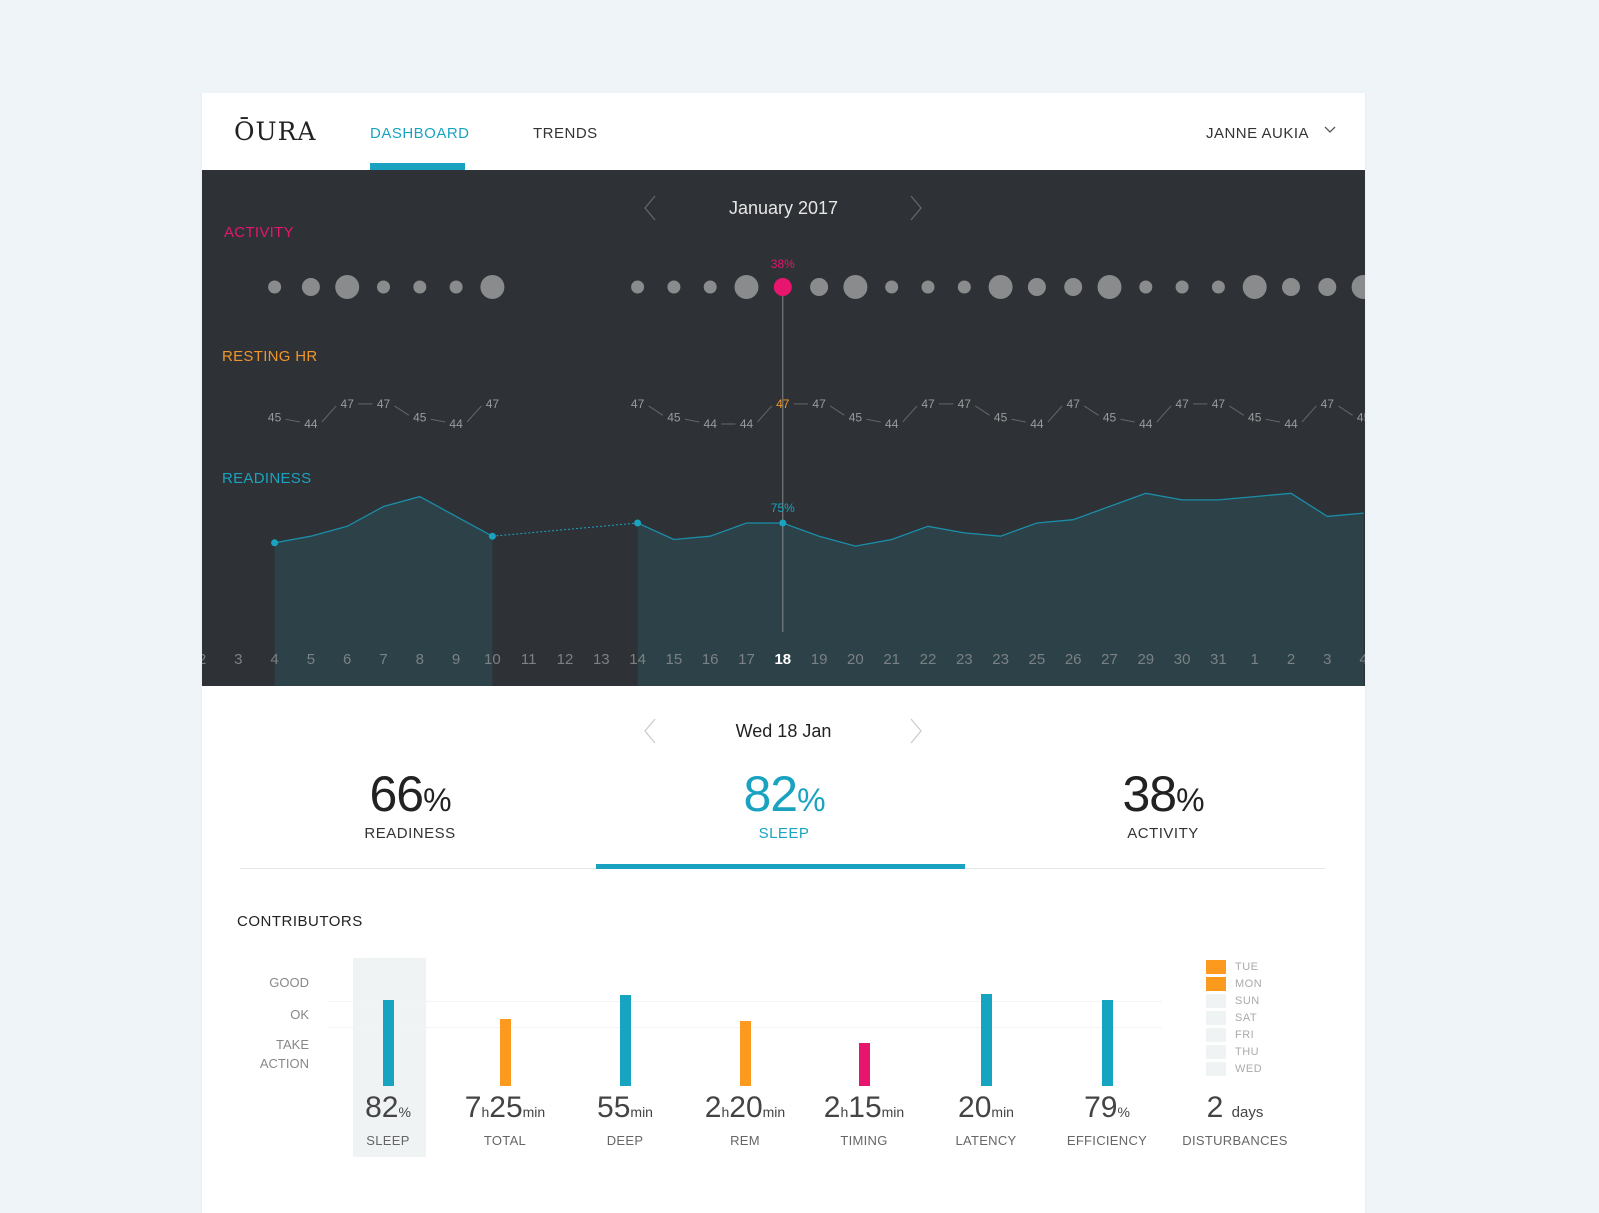 The image size is (1599, 1213). What do you see at coordinates (710, 659) in the screenshot?
I see `x-axis-day-label: 16` at bounding box center [710, 659].